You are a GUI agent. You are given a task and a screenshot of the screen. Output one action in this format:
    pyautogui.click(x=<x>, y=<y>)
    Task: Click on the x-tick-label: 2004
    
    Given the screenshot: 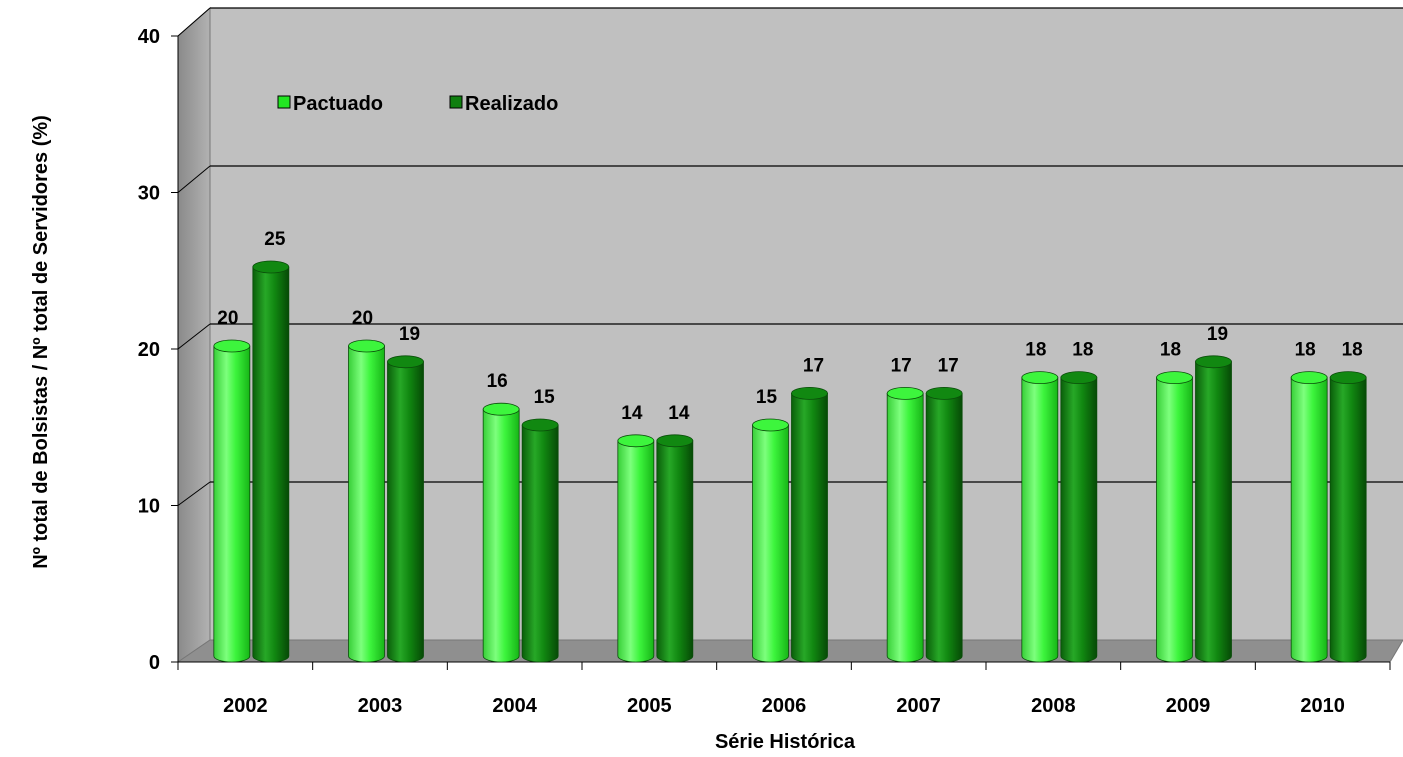 What is the action you would take?
    pyautogui.click(x=514, y=706)
    